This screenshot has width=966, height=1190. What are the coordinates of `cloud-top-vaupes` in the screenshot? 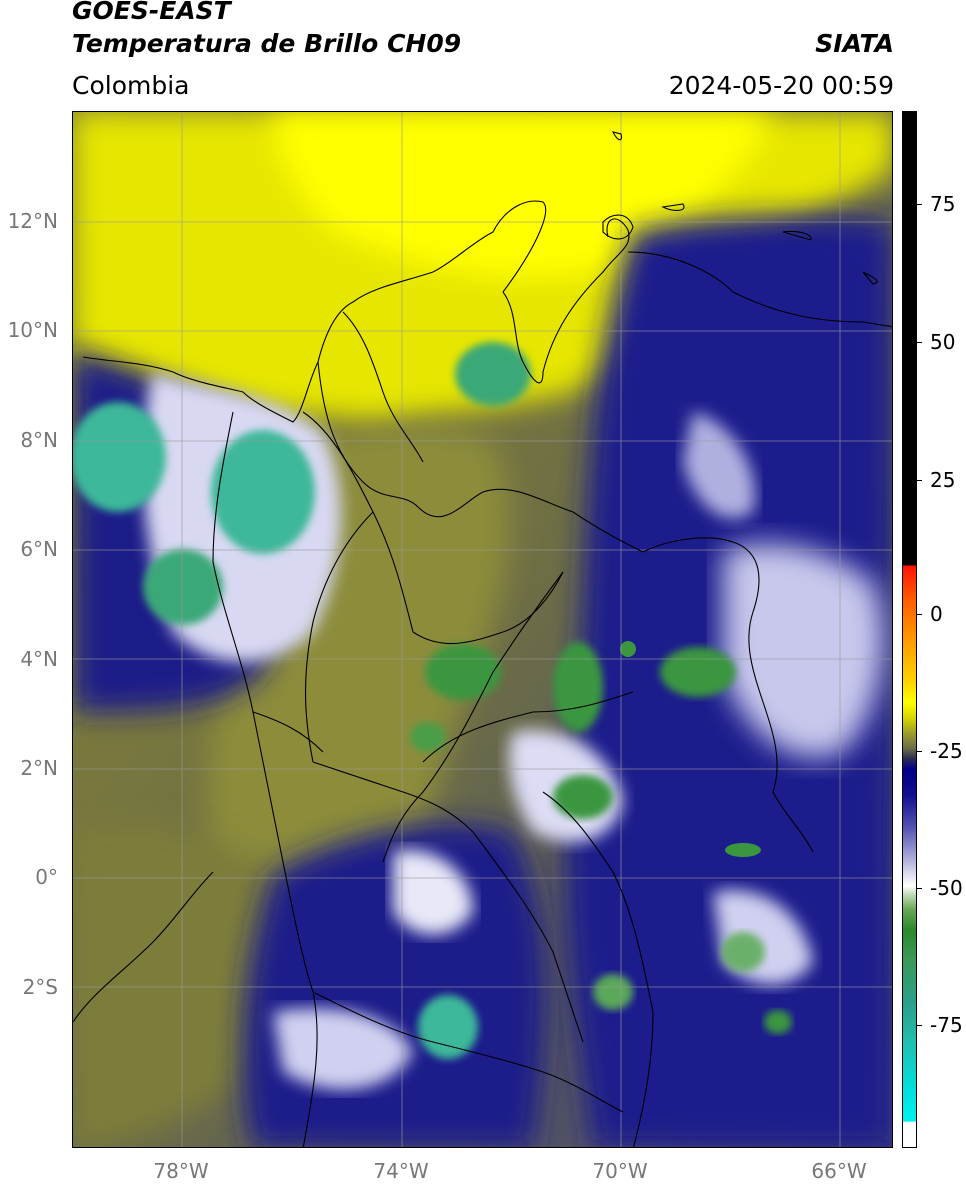 It's located at (613, 992).